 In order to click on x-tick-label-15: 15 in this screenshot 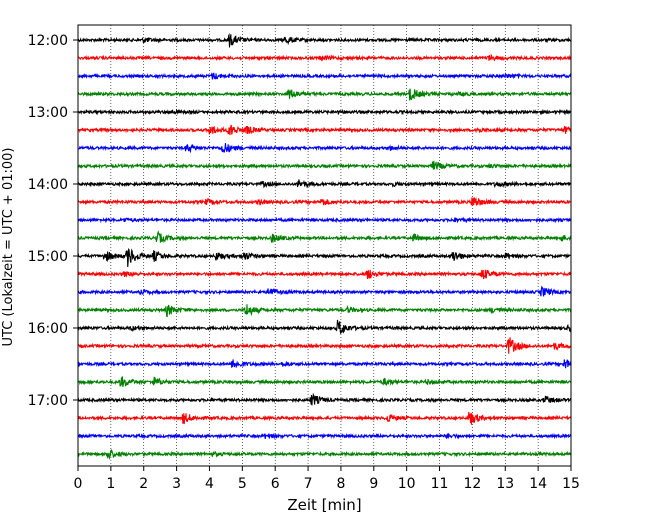, I will do `click(571, 484)`.